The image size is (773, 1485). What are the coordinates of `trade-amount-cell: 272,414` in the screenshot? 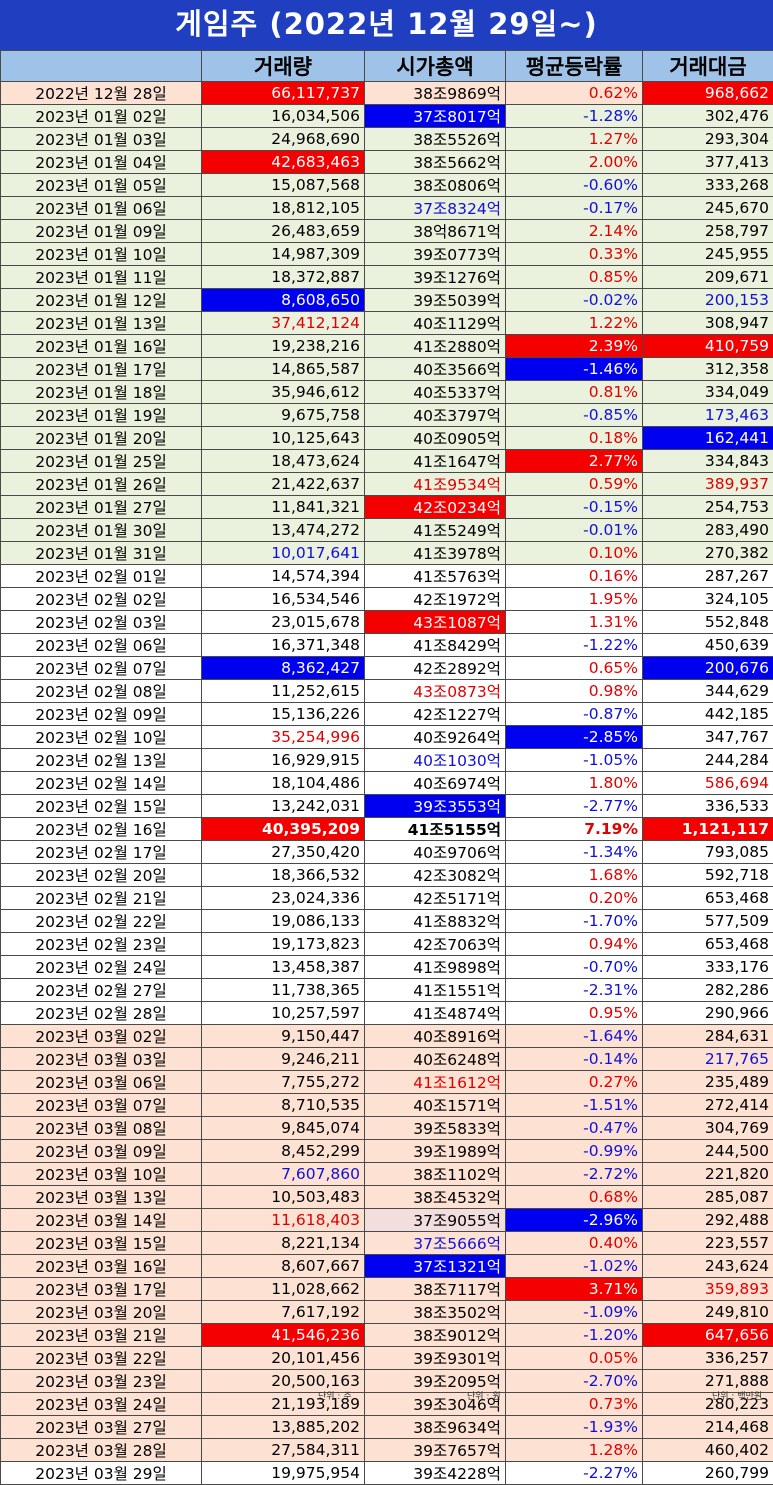 It's located at (708, 1105).